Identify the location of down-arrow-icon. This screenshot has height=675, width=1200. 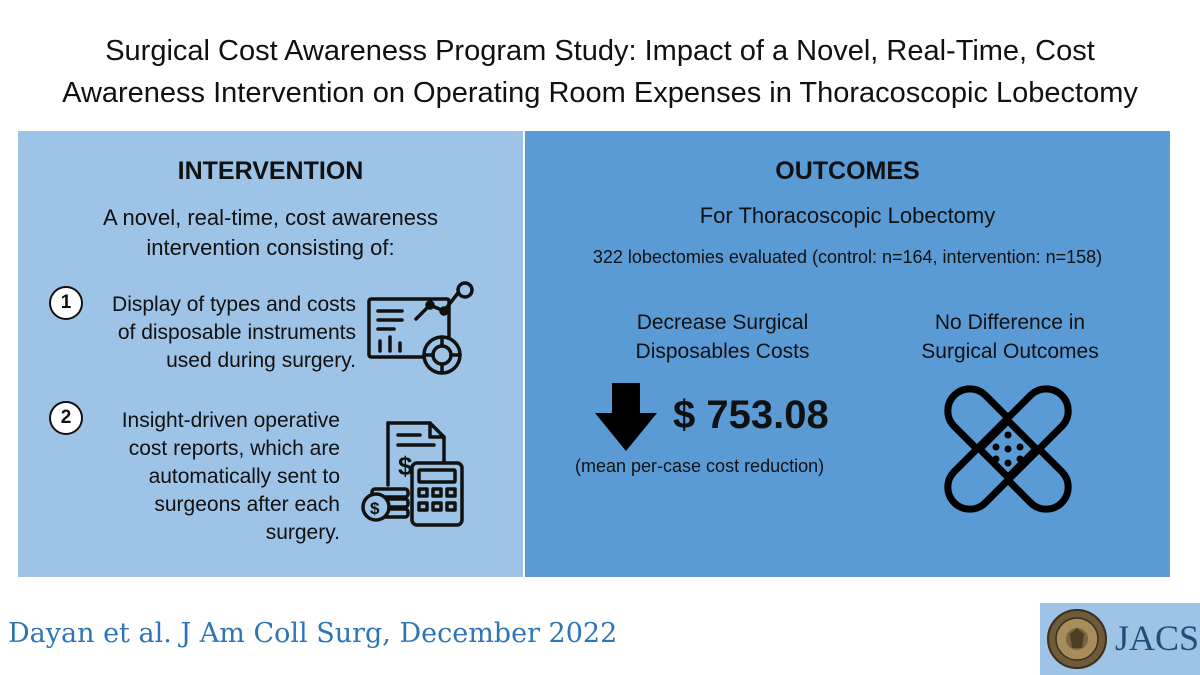
(626, 417).